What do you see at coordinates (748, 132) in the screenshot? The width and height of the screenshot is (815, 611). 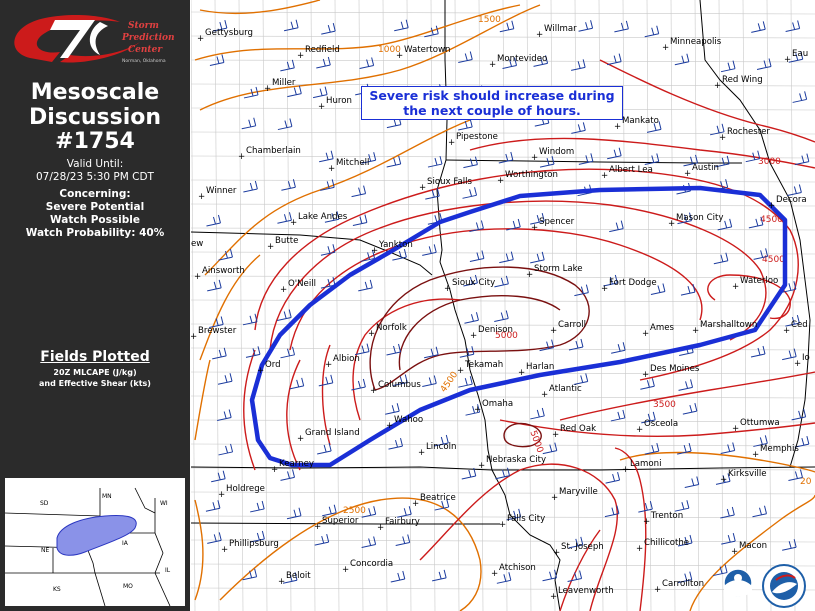 I see `city-label: Rochester` at bounding box center [748, 132].